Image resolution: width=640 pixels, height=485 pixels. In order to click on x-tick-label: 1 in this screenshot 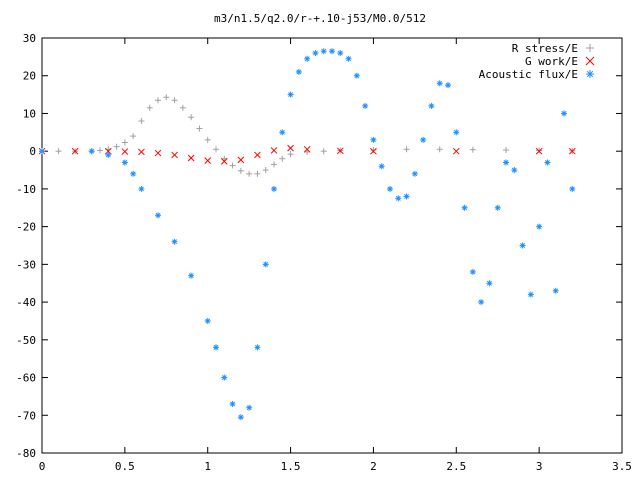, I will do `click(207, 466)`.